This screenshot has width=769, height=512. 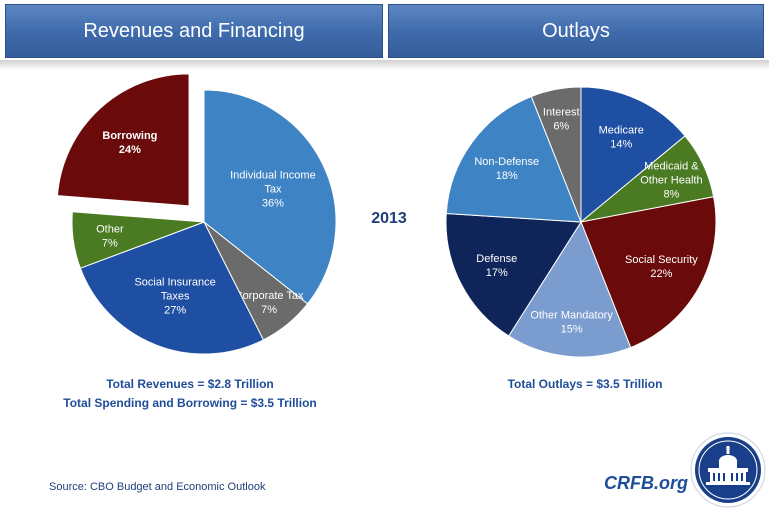 What do you see at coordinates (661, 267) in the screenshot?
I see `label-social-security: Social Security 22%` at bounding box center [661, 267].